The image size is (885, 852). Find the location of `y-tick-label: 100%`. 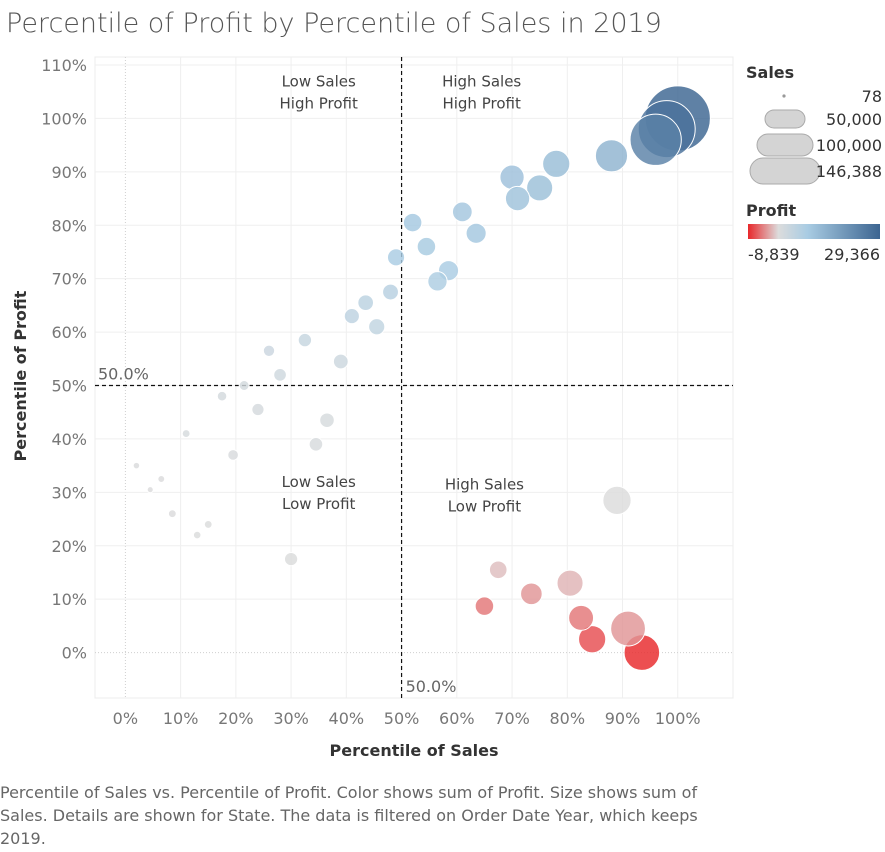

y-tick-label: 100% is located at coordinates (64, 118).